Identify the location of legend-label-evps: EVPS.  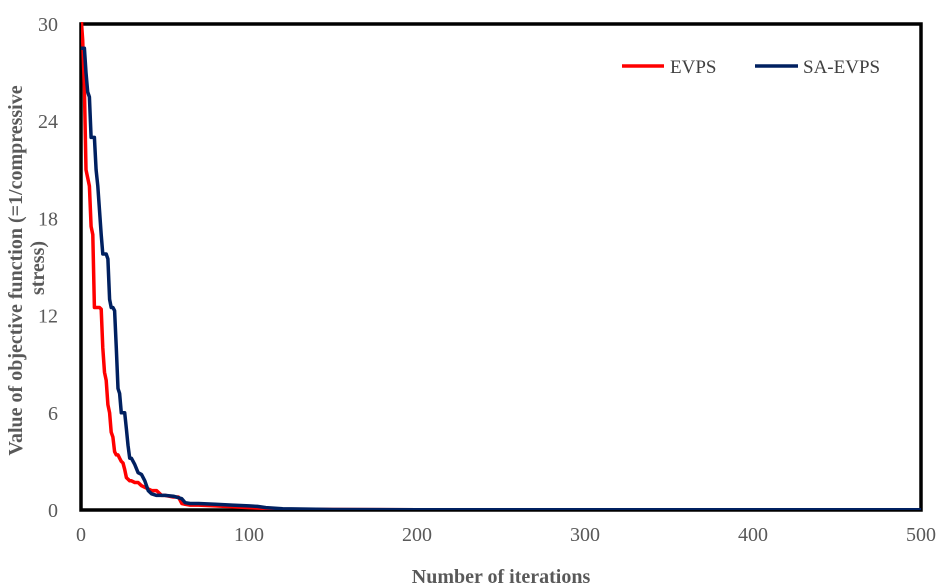
(693, 67).